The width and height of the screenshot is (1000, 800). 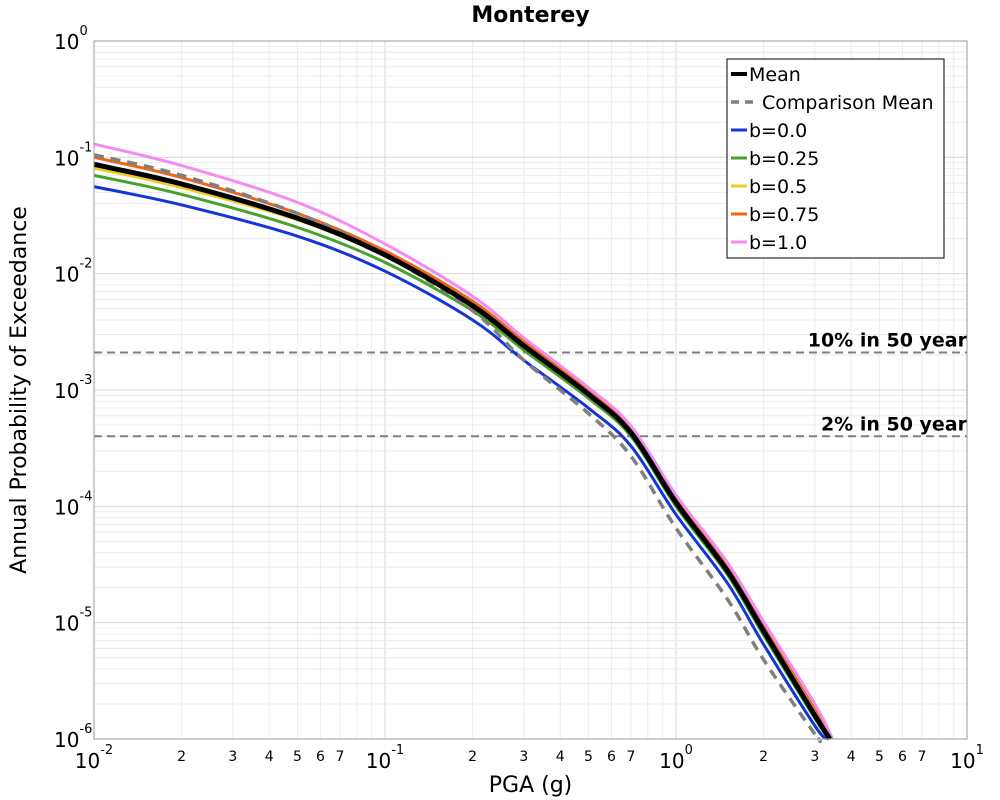 I want to click on y-major-tick-label: 10⁻⁴, so click(x=73, y=504).